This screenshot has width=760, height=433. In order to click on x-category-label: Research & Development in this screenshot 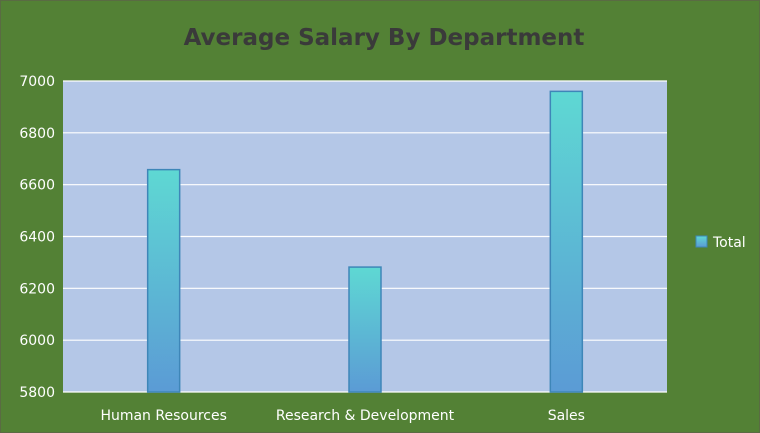, I will do `click(365, 416)`.